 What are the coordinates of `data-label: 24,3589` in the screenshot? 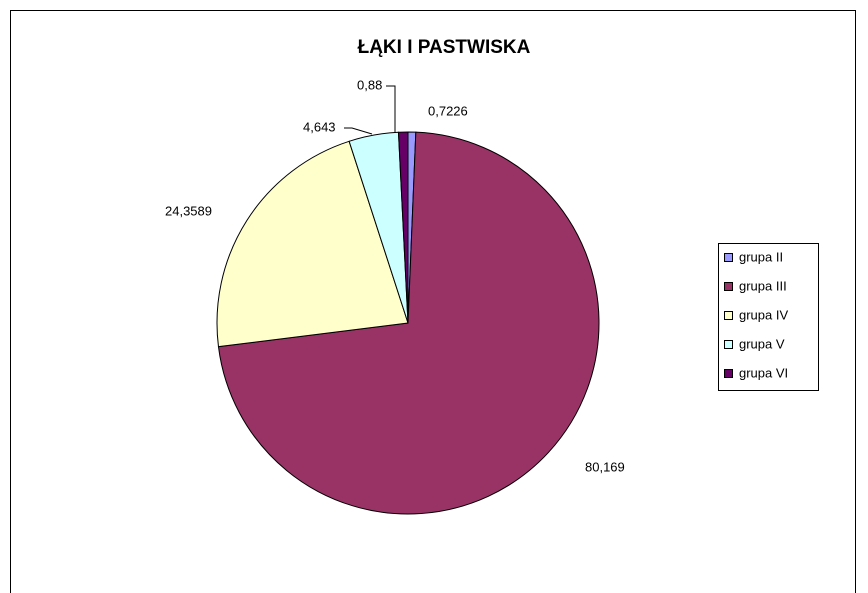 It's located at (188, 210).